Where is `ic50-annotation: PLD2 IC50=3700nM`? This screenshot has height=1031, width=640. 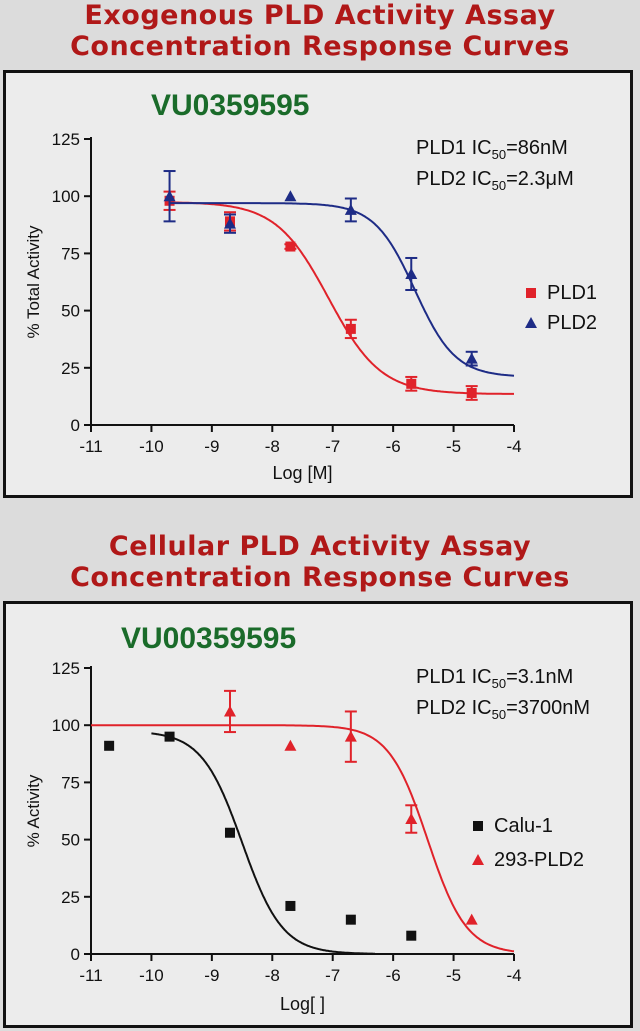
ic50-annotation: PLD2 IC50=3700nM is located at coordinates (503, 709).